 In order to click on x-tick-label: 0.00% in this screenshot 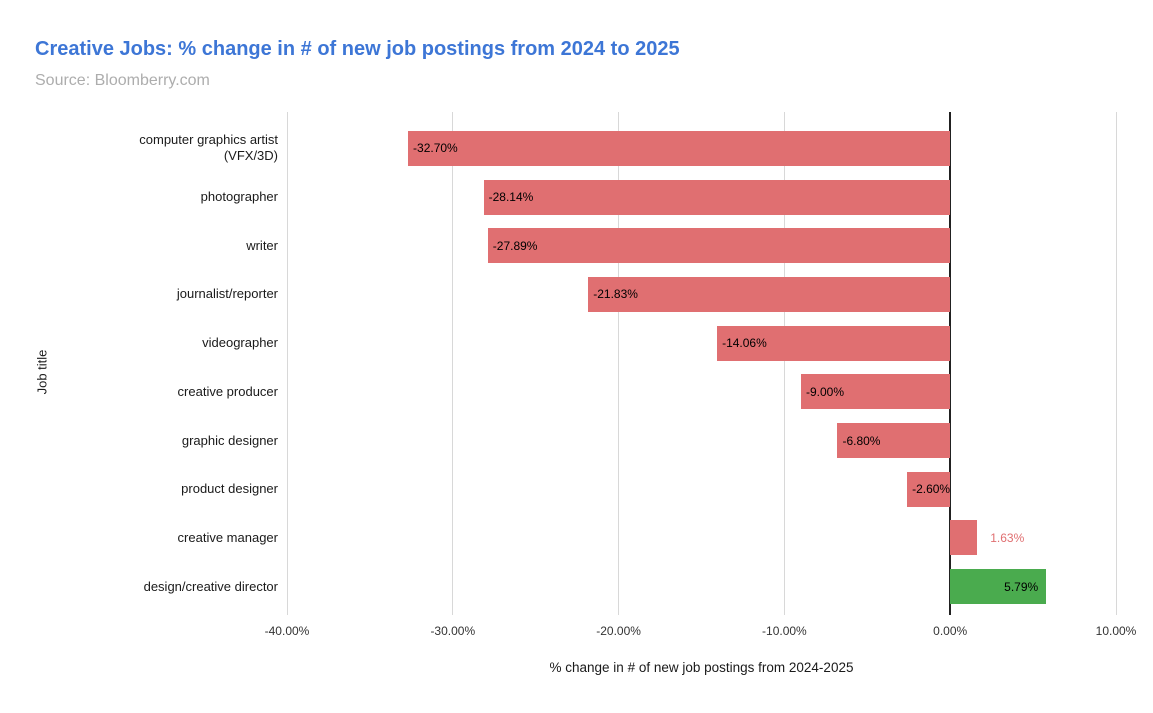, I will do `click(950, 631)`.